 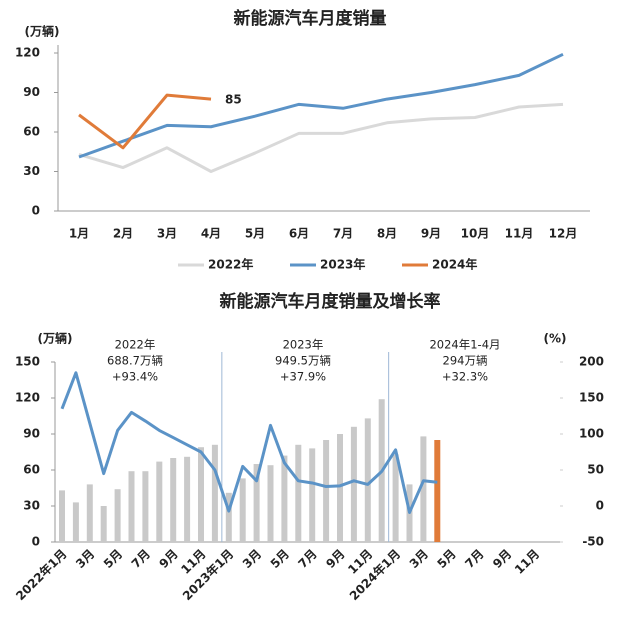 What do you see at coordinates (555, 339) in the screenshot?
I see `y2-unit: (%)` at bounding box center [555, 339].